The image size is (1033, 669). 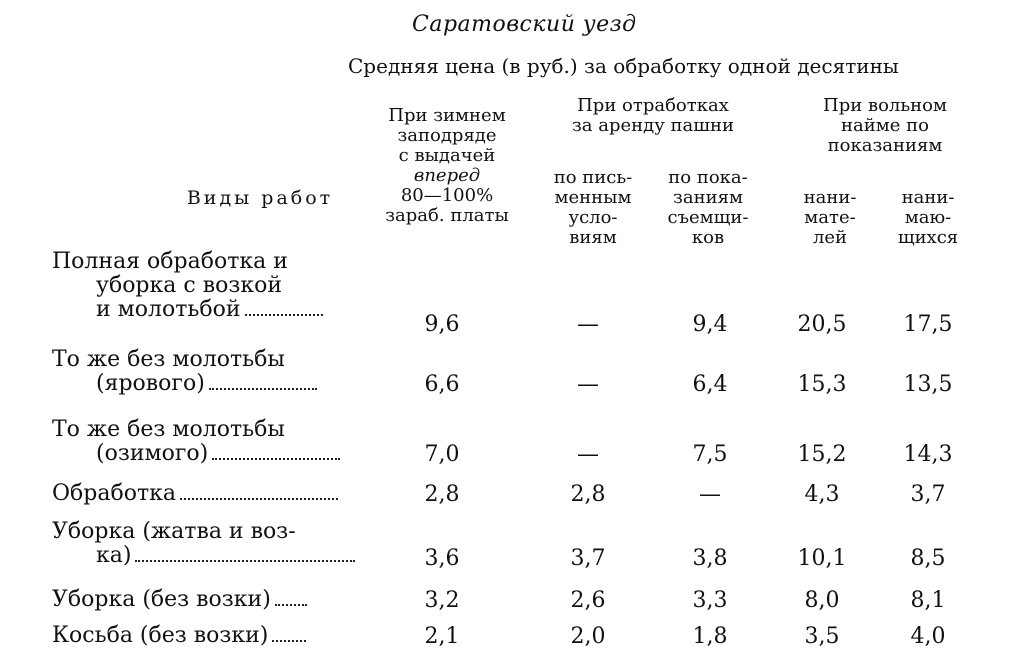 I want to click on row-label-harvest-cart: Уборка (жатва и воз- ка), so click(x=204, y=544).